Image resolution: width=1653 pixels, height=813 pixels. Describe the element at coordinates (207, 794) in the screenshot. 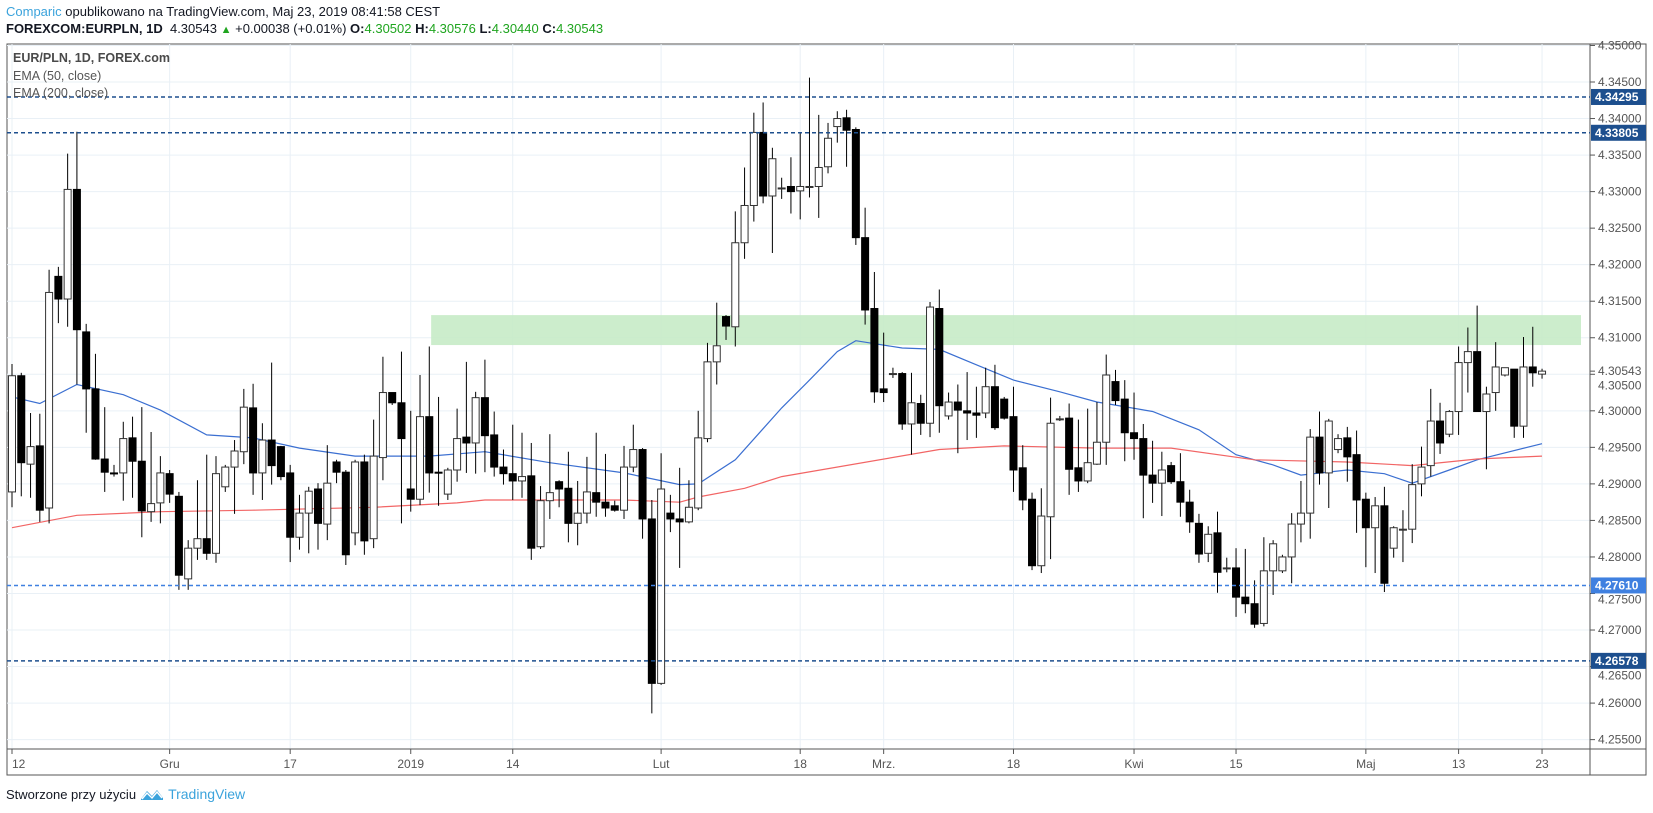

I see `tradingview-link: TradingView` at that location.